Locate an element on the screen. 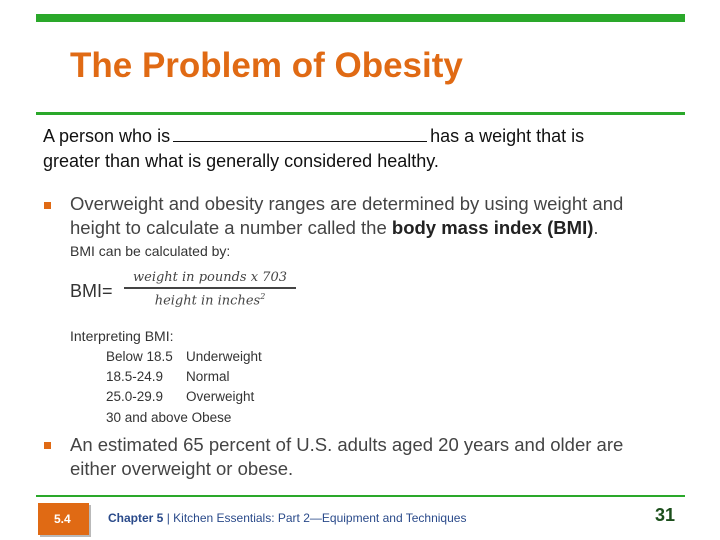  bmi-category: Obese is located at coordinates (211, 417).